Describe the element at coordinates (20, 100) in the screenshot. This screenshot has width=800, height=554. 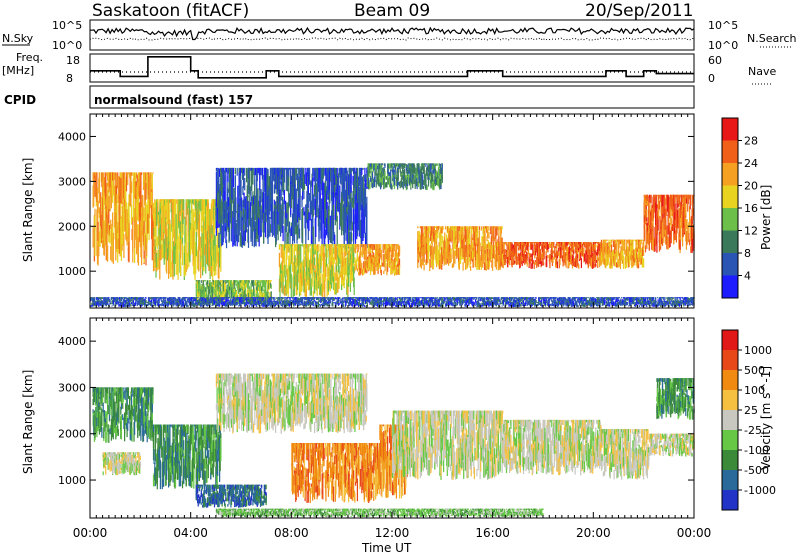
I see `cpid-label: CPID` at that location.